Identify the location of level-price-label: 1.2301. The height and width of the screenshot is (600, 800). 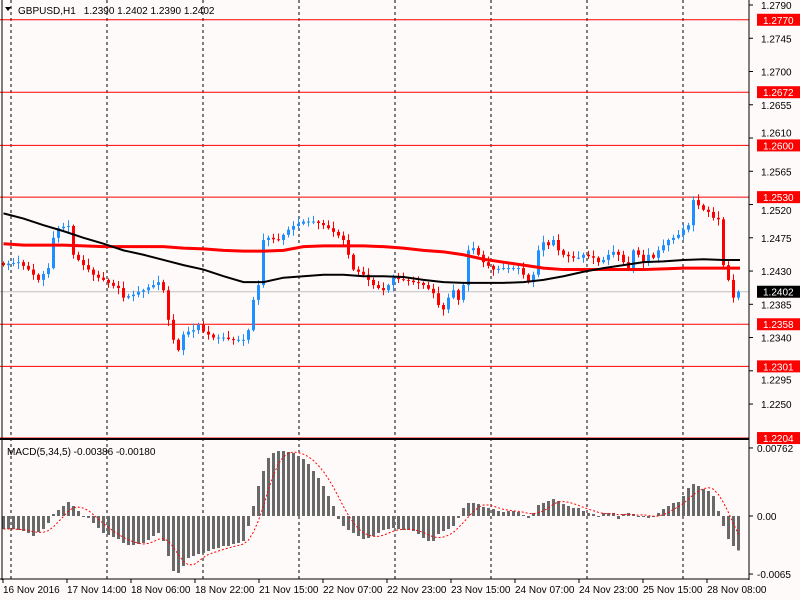
(778, 367).